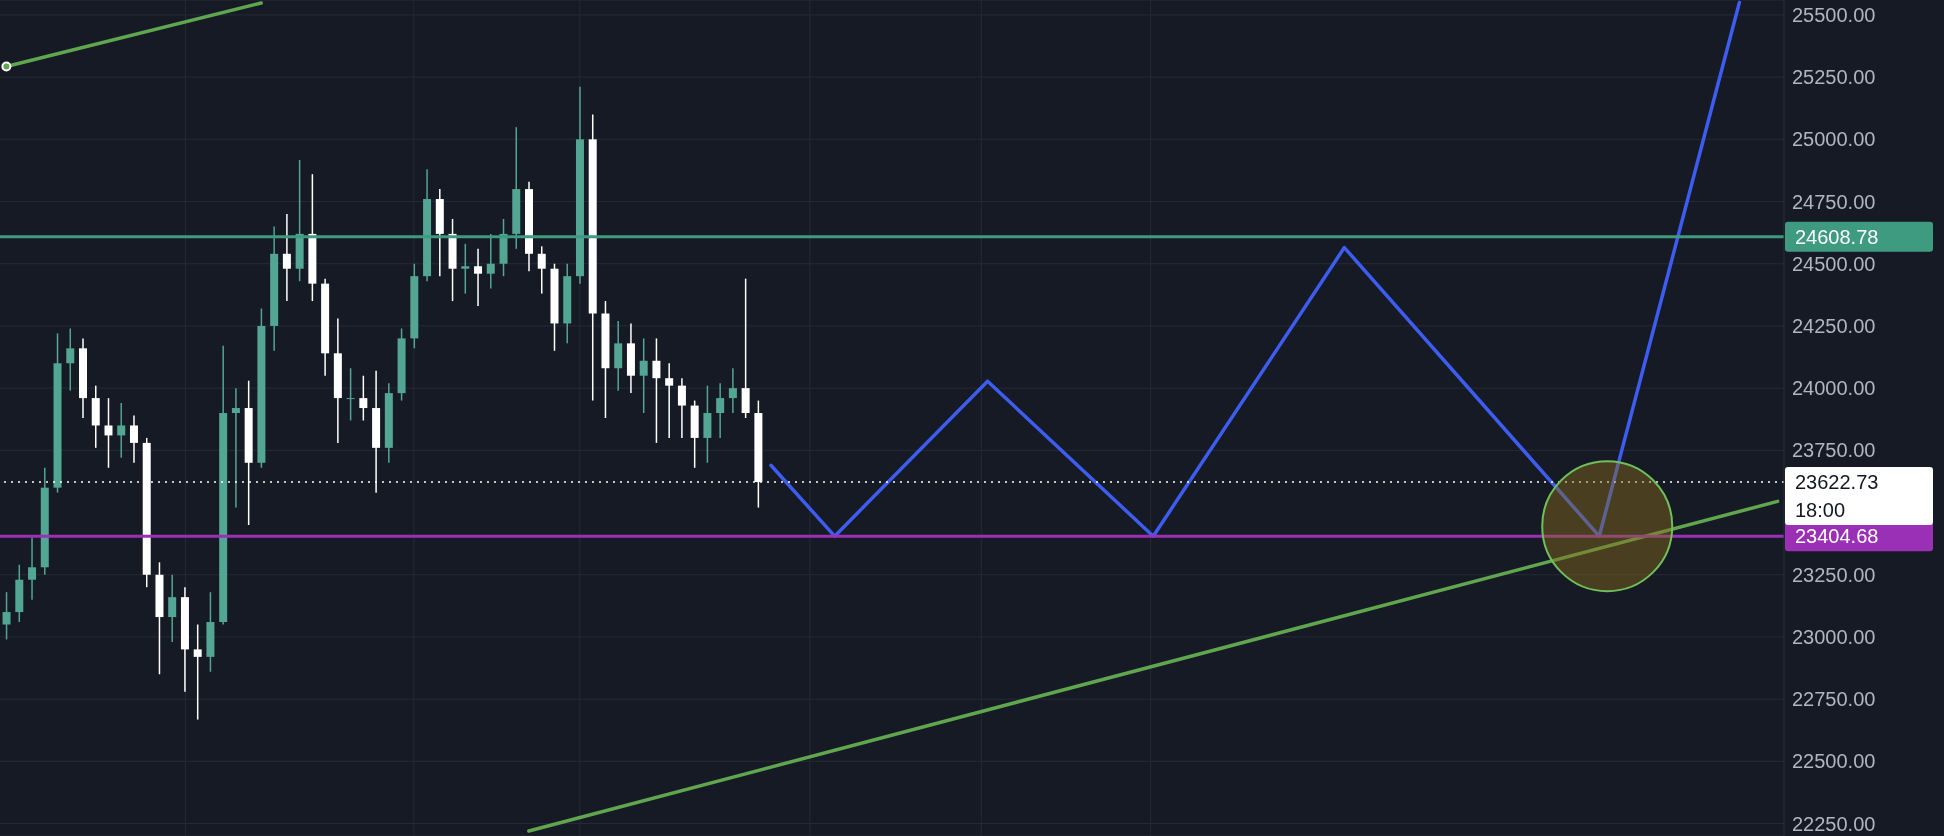  Describe the element at coordinates (1820, 510) in the screenshot. I see `text: 18:00` at that location.